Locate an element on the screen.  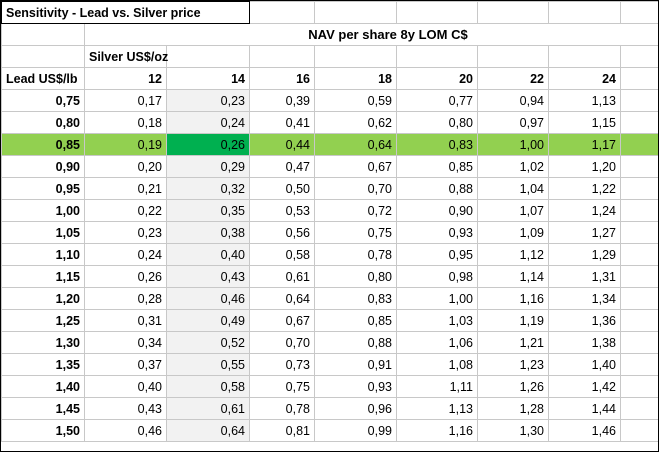
nav-value-cell: 1,19 is located at coordinates (513, 320).